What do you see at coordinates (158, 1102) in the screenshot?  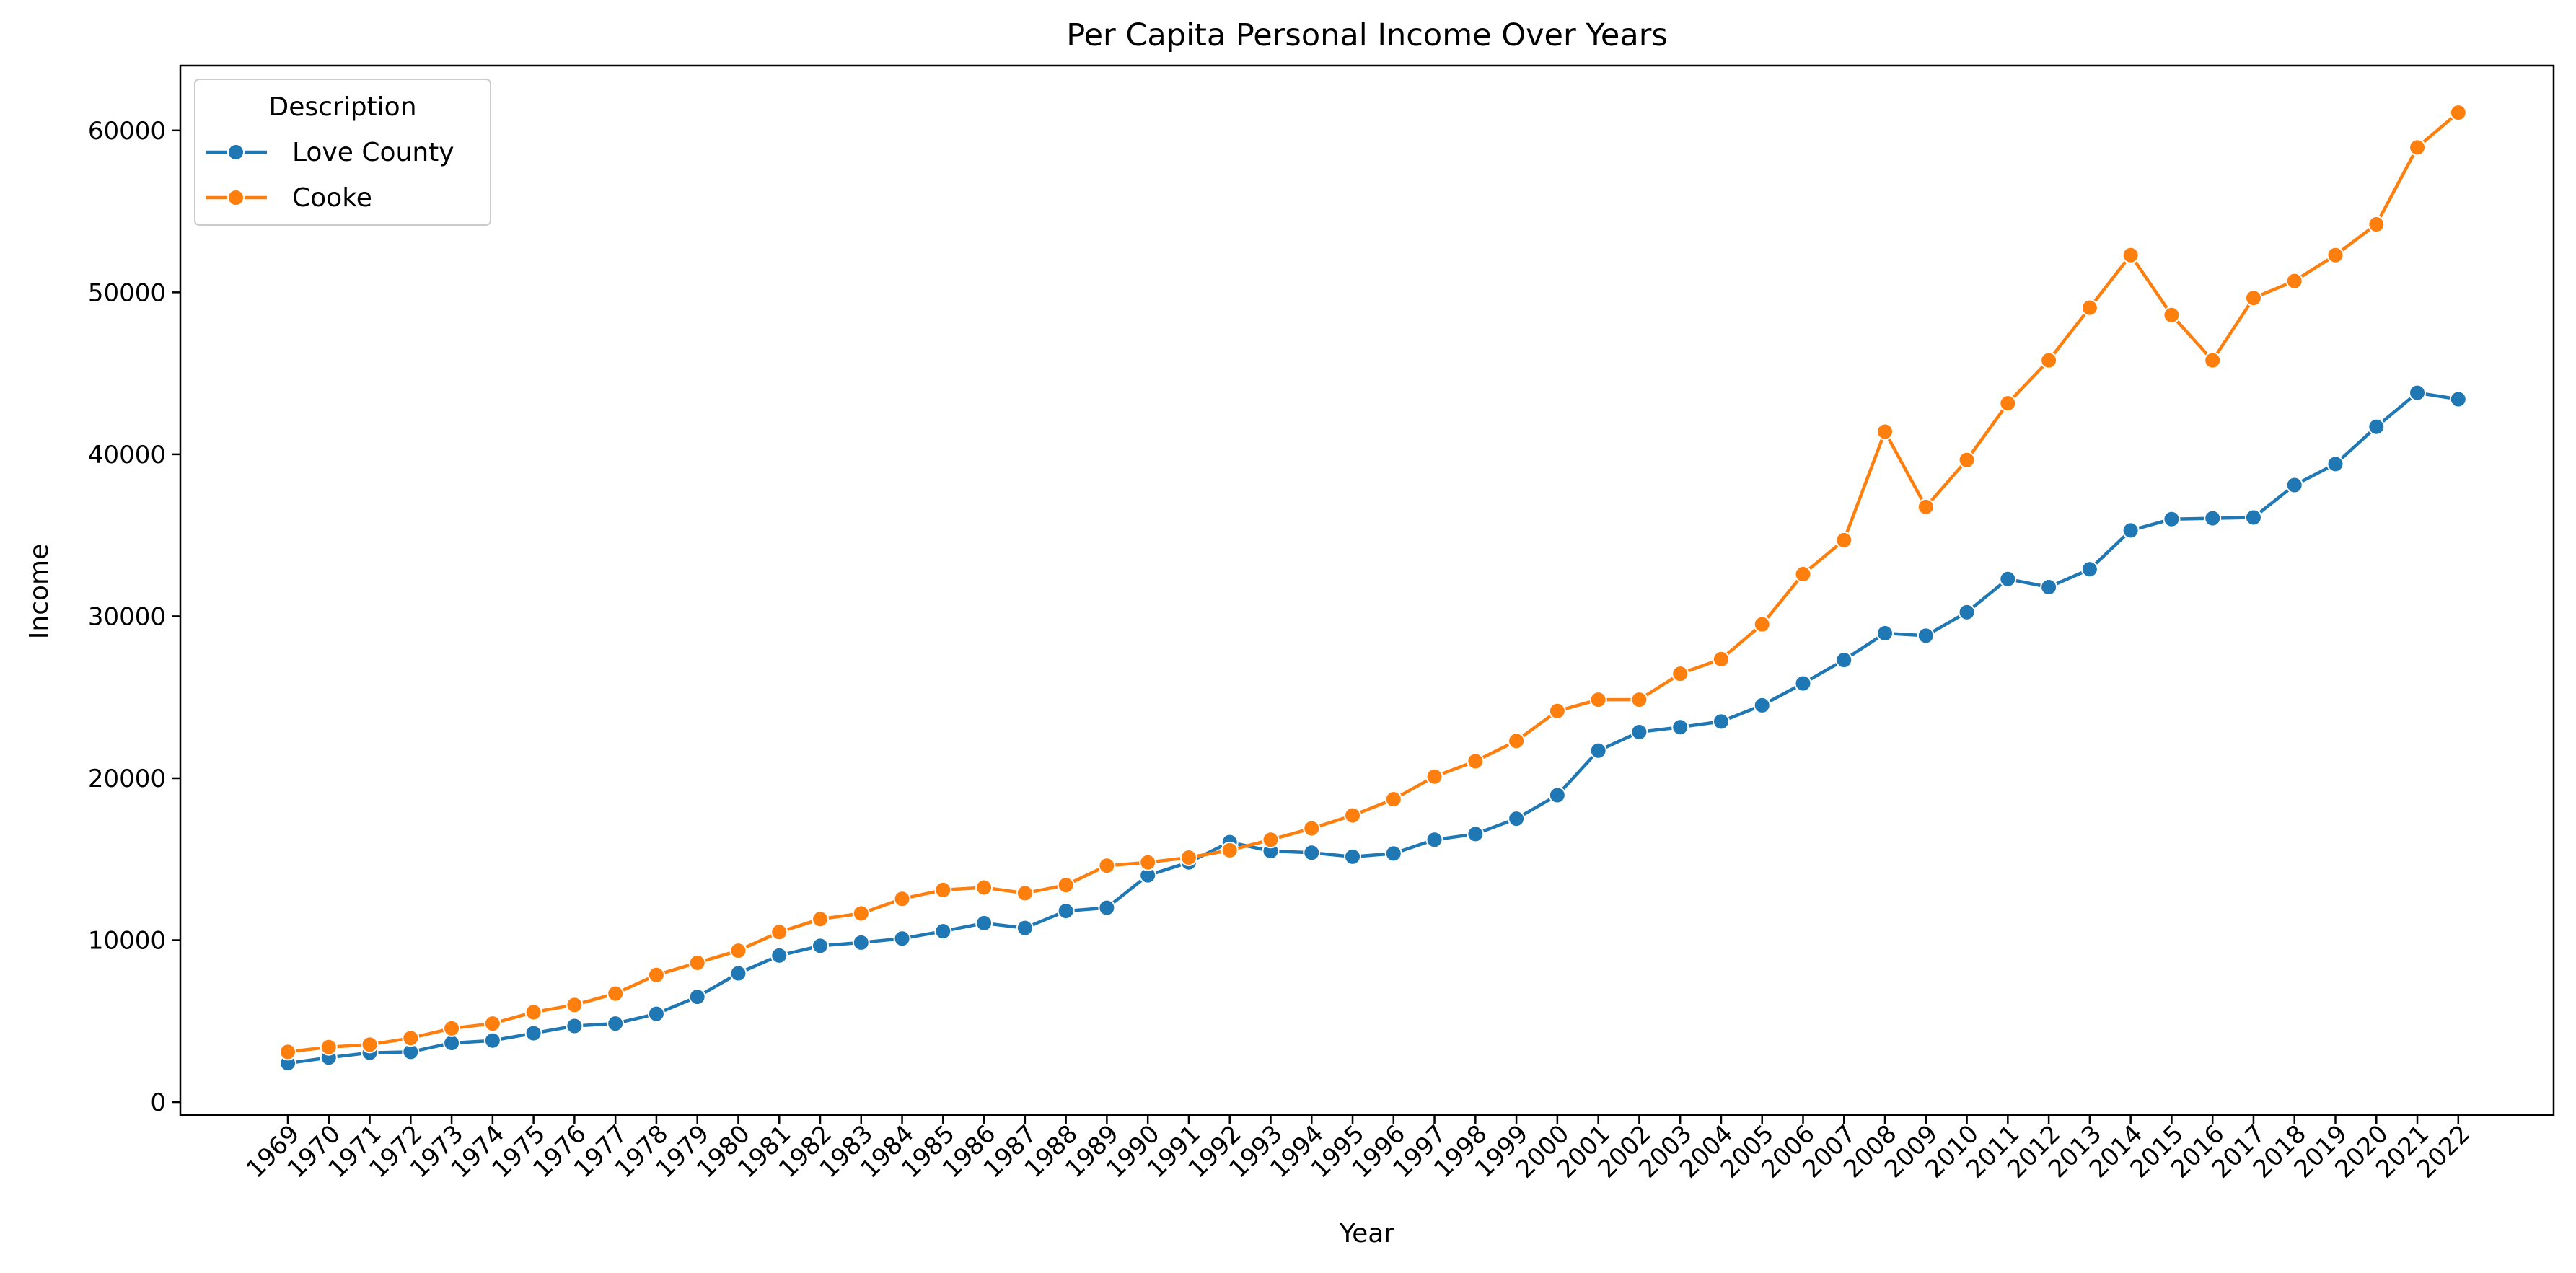 I see `y-tick-label: 0` at bounding box center [158, 1102].